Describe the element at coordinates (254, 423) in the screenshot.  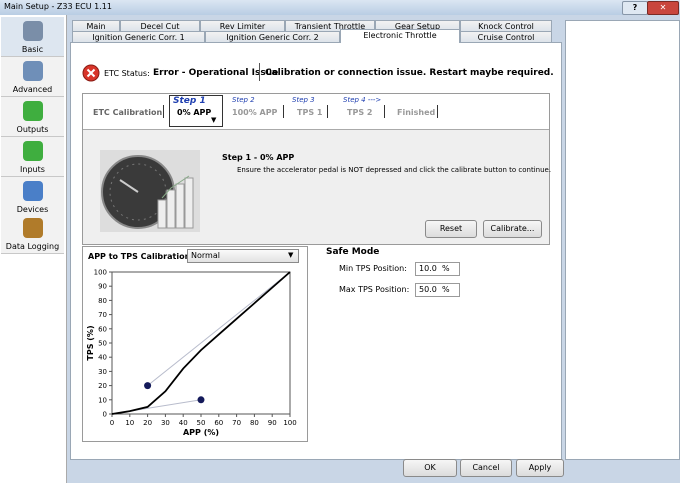
I see `x-tick-label: 80` at that location.